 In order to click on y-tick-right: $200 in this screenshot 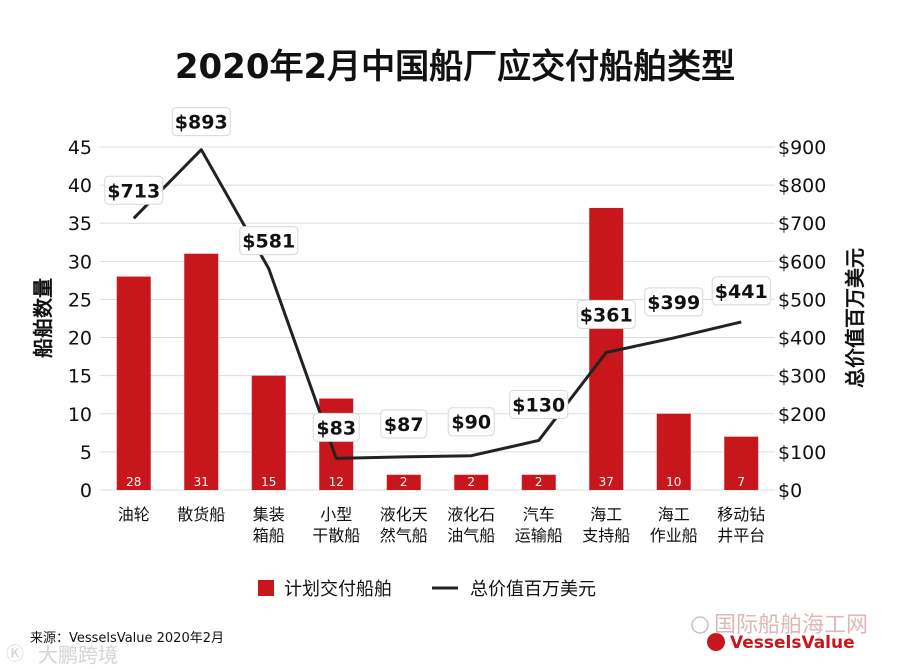, I will do `click(802, 415)`.